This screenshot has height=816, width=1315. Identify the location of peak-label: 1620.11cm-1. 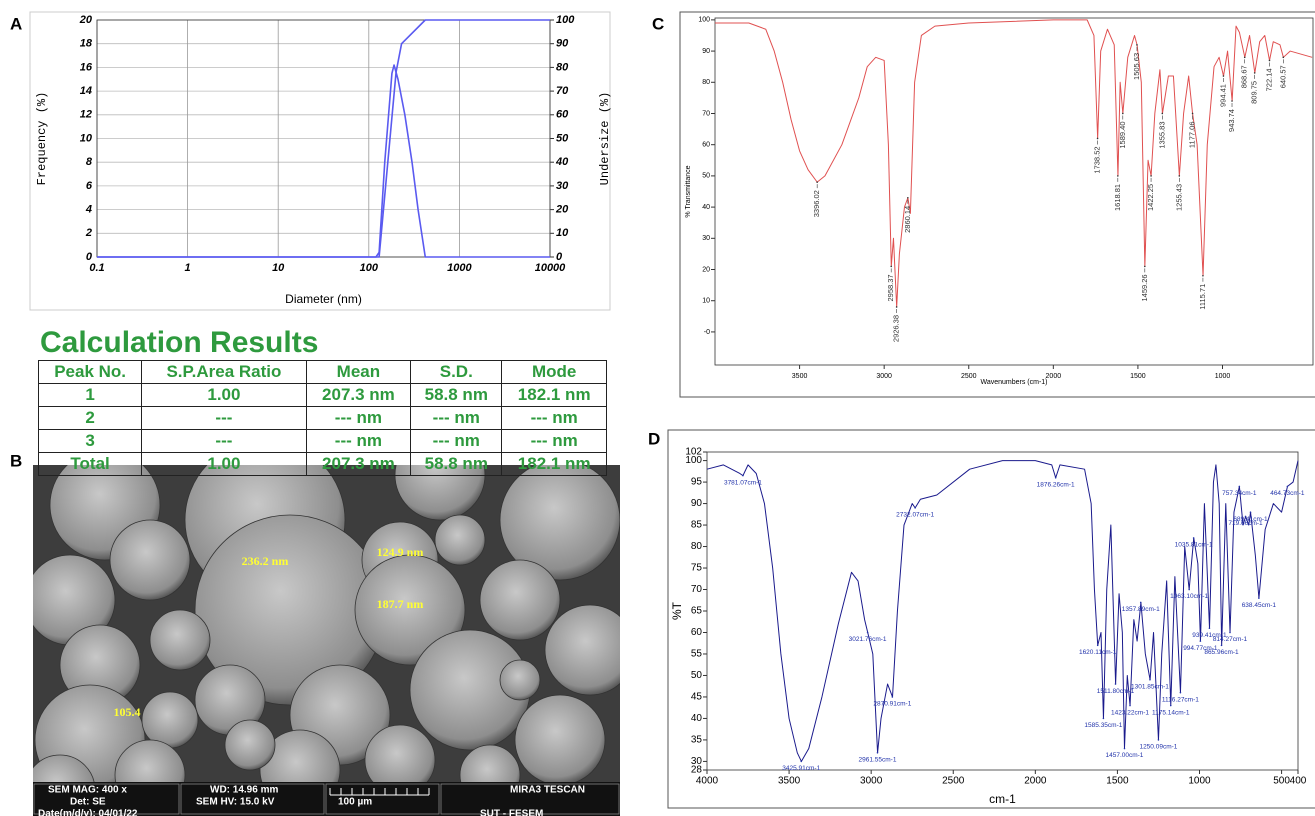
(1098, 652).